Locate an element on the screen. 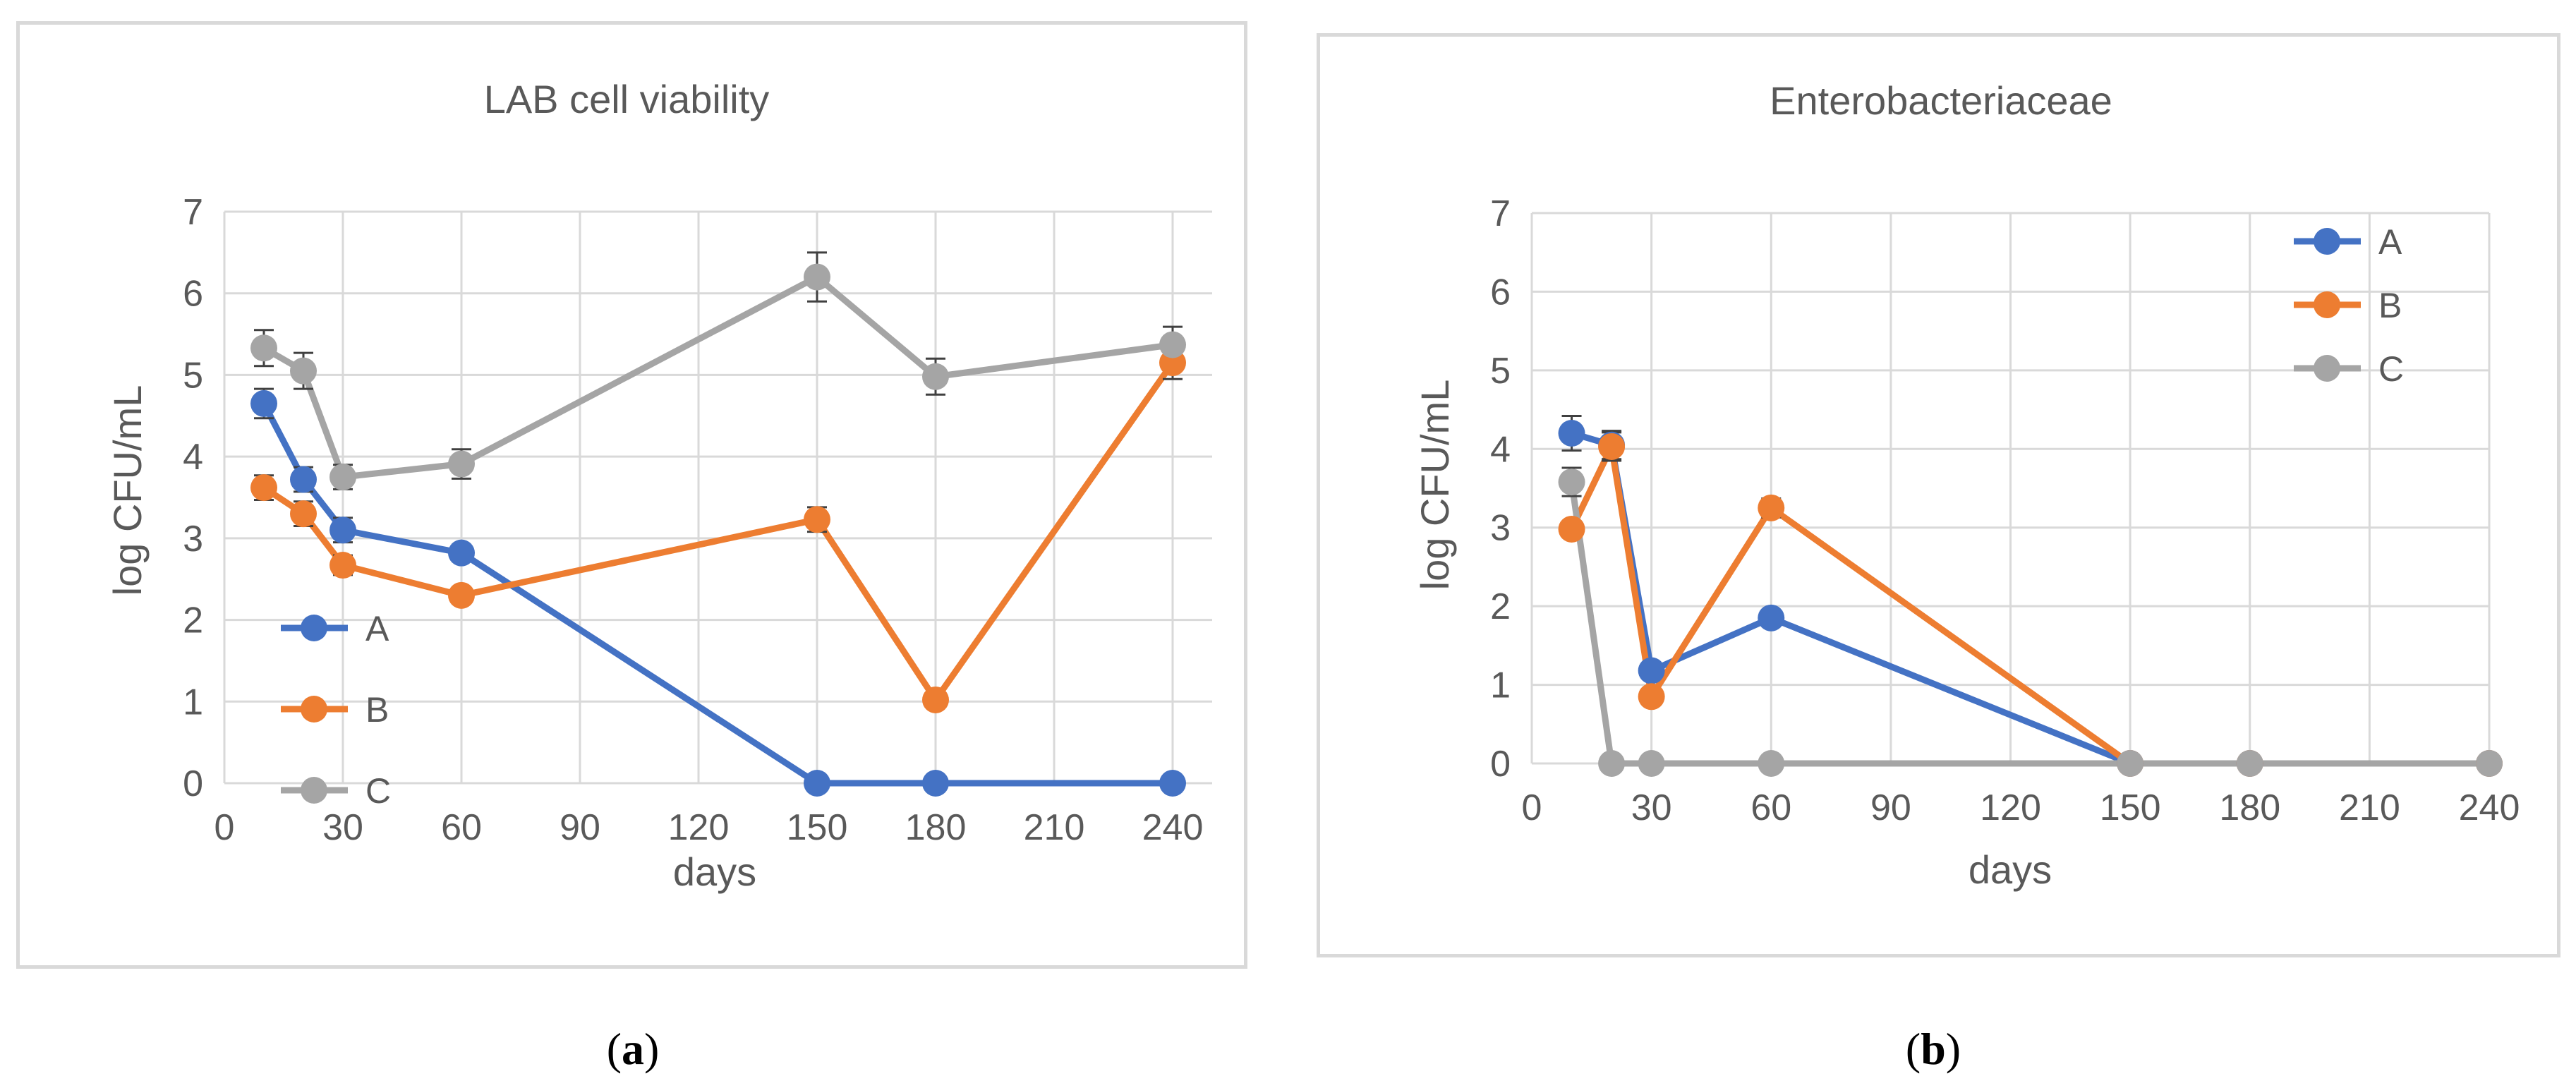 Image resolution: width=2576 pixels, height=1088 pixels. caption-b: (b) is located at coordinates (1933, 1049).